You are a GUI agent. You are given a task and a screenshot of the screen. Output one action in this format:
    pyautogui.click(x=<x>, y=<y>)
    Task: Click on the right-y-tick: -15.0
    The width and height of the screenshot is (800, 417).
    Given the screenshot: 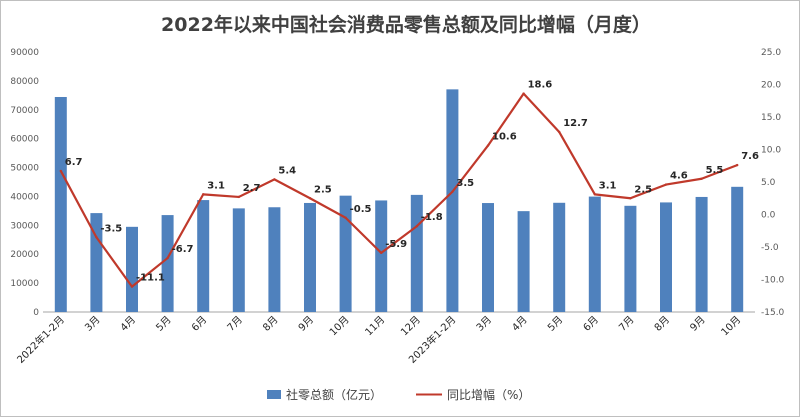 What is the action you would take?
    pyautogui.click(x=773, y=313)
    